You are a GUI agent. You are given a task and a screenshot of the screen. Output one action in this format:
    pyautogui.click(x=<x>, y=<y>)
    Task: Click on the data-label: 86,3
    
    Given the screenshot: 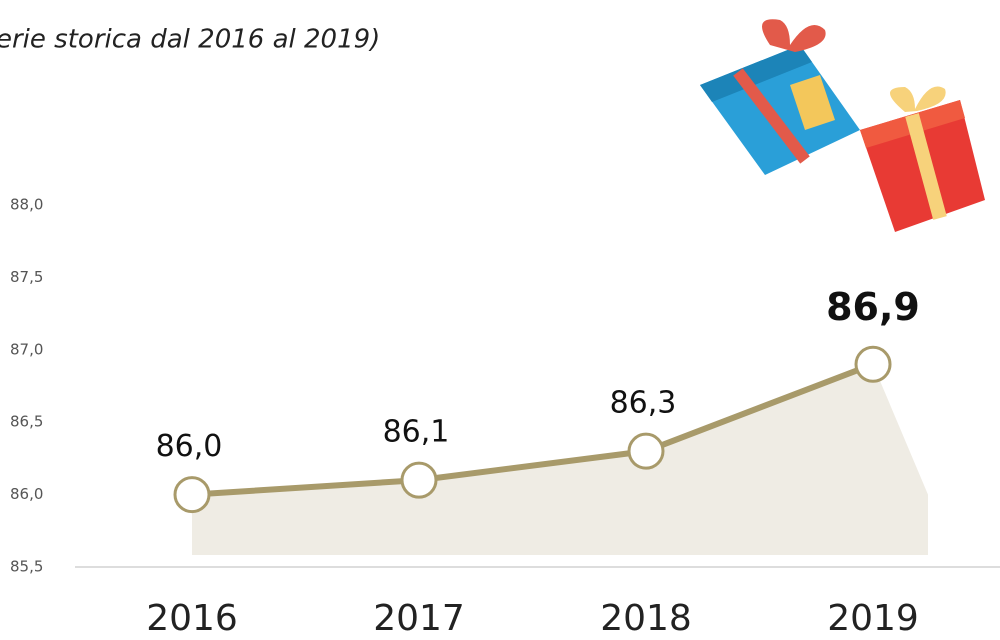 What is the action you would take?
    pyautogui.click(x=643, y=403)
    